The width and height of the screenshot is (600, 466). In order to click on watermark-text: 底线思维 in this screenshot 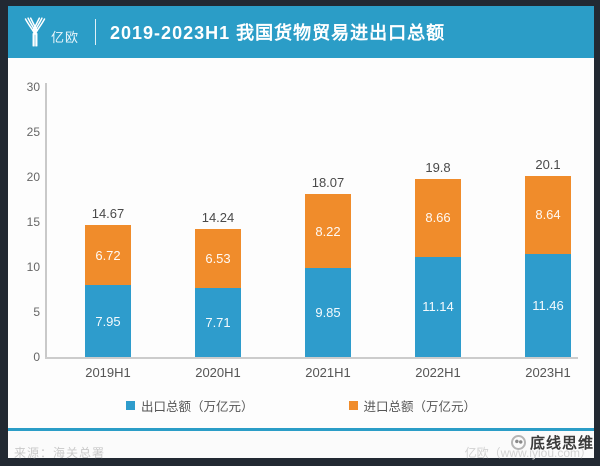, I will do `click(561, 443)`.